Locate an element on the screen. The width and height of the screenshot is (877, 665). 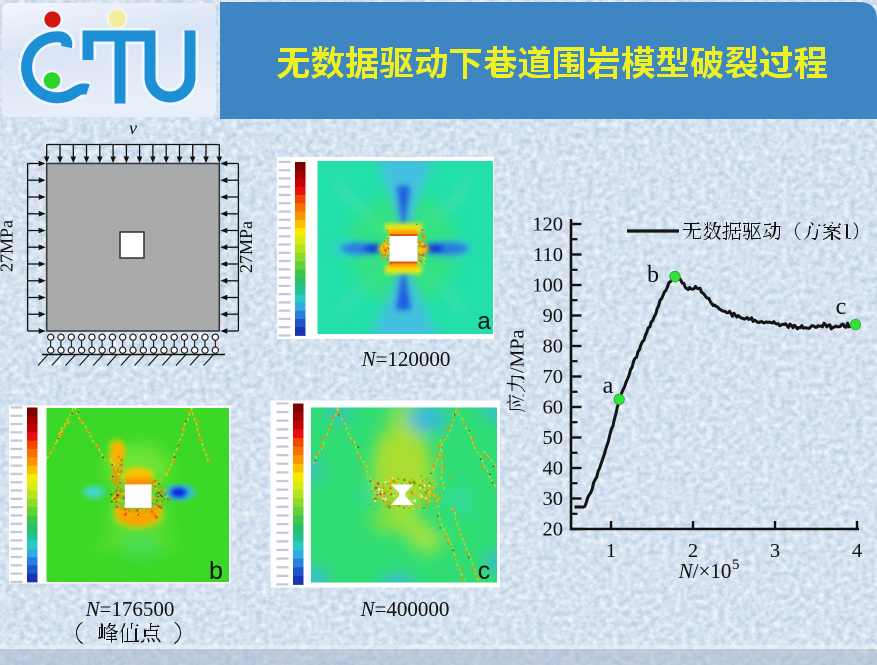
svg-text: N=400000 is located at coordinates (405, 609).